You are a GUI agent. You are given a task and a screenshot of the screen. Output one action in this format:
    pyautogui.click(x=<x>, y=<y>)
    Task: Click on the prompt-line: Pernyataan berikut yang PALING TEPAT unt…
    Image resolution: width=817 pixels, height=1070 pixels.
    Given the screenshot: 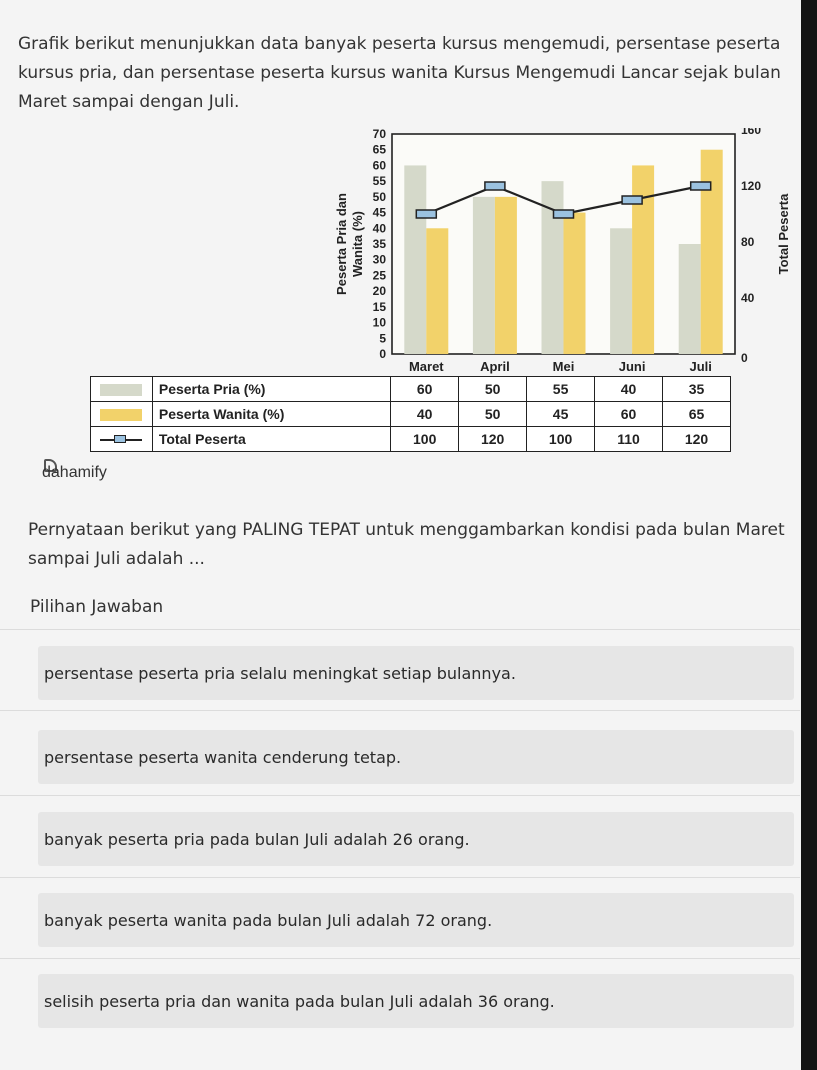 What is the action you would take?
    pyautogui.click(x=406, y=530)
    